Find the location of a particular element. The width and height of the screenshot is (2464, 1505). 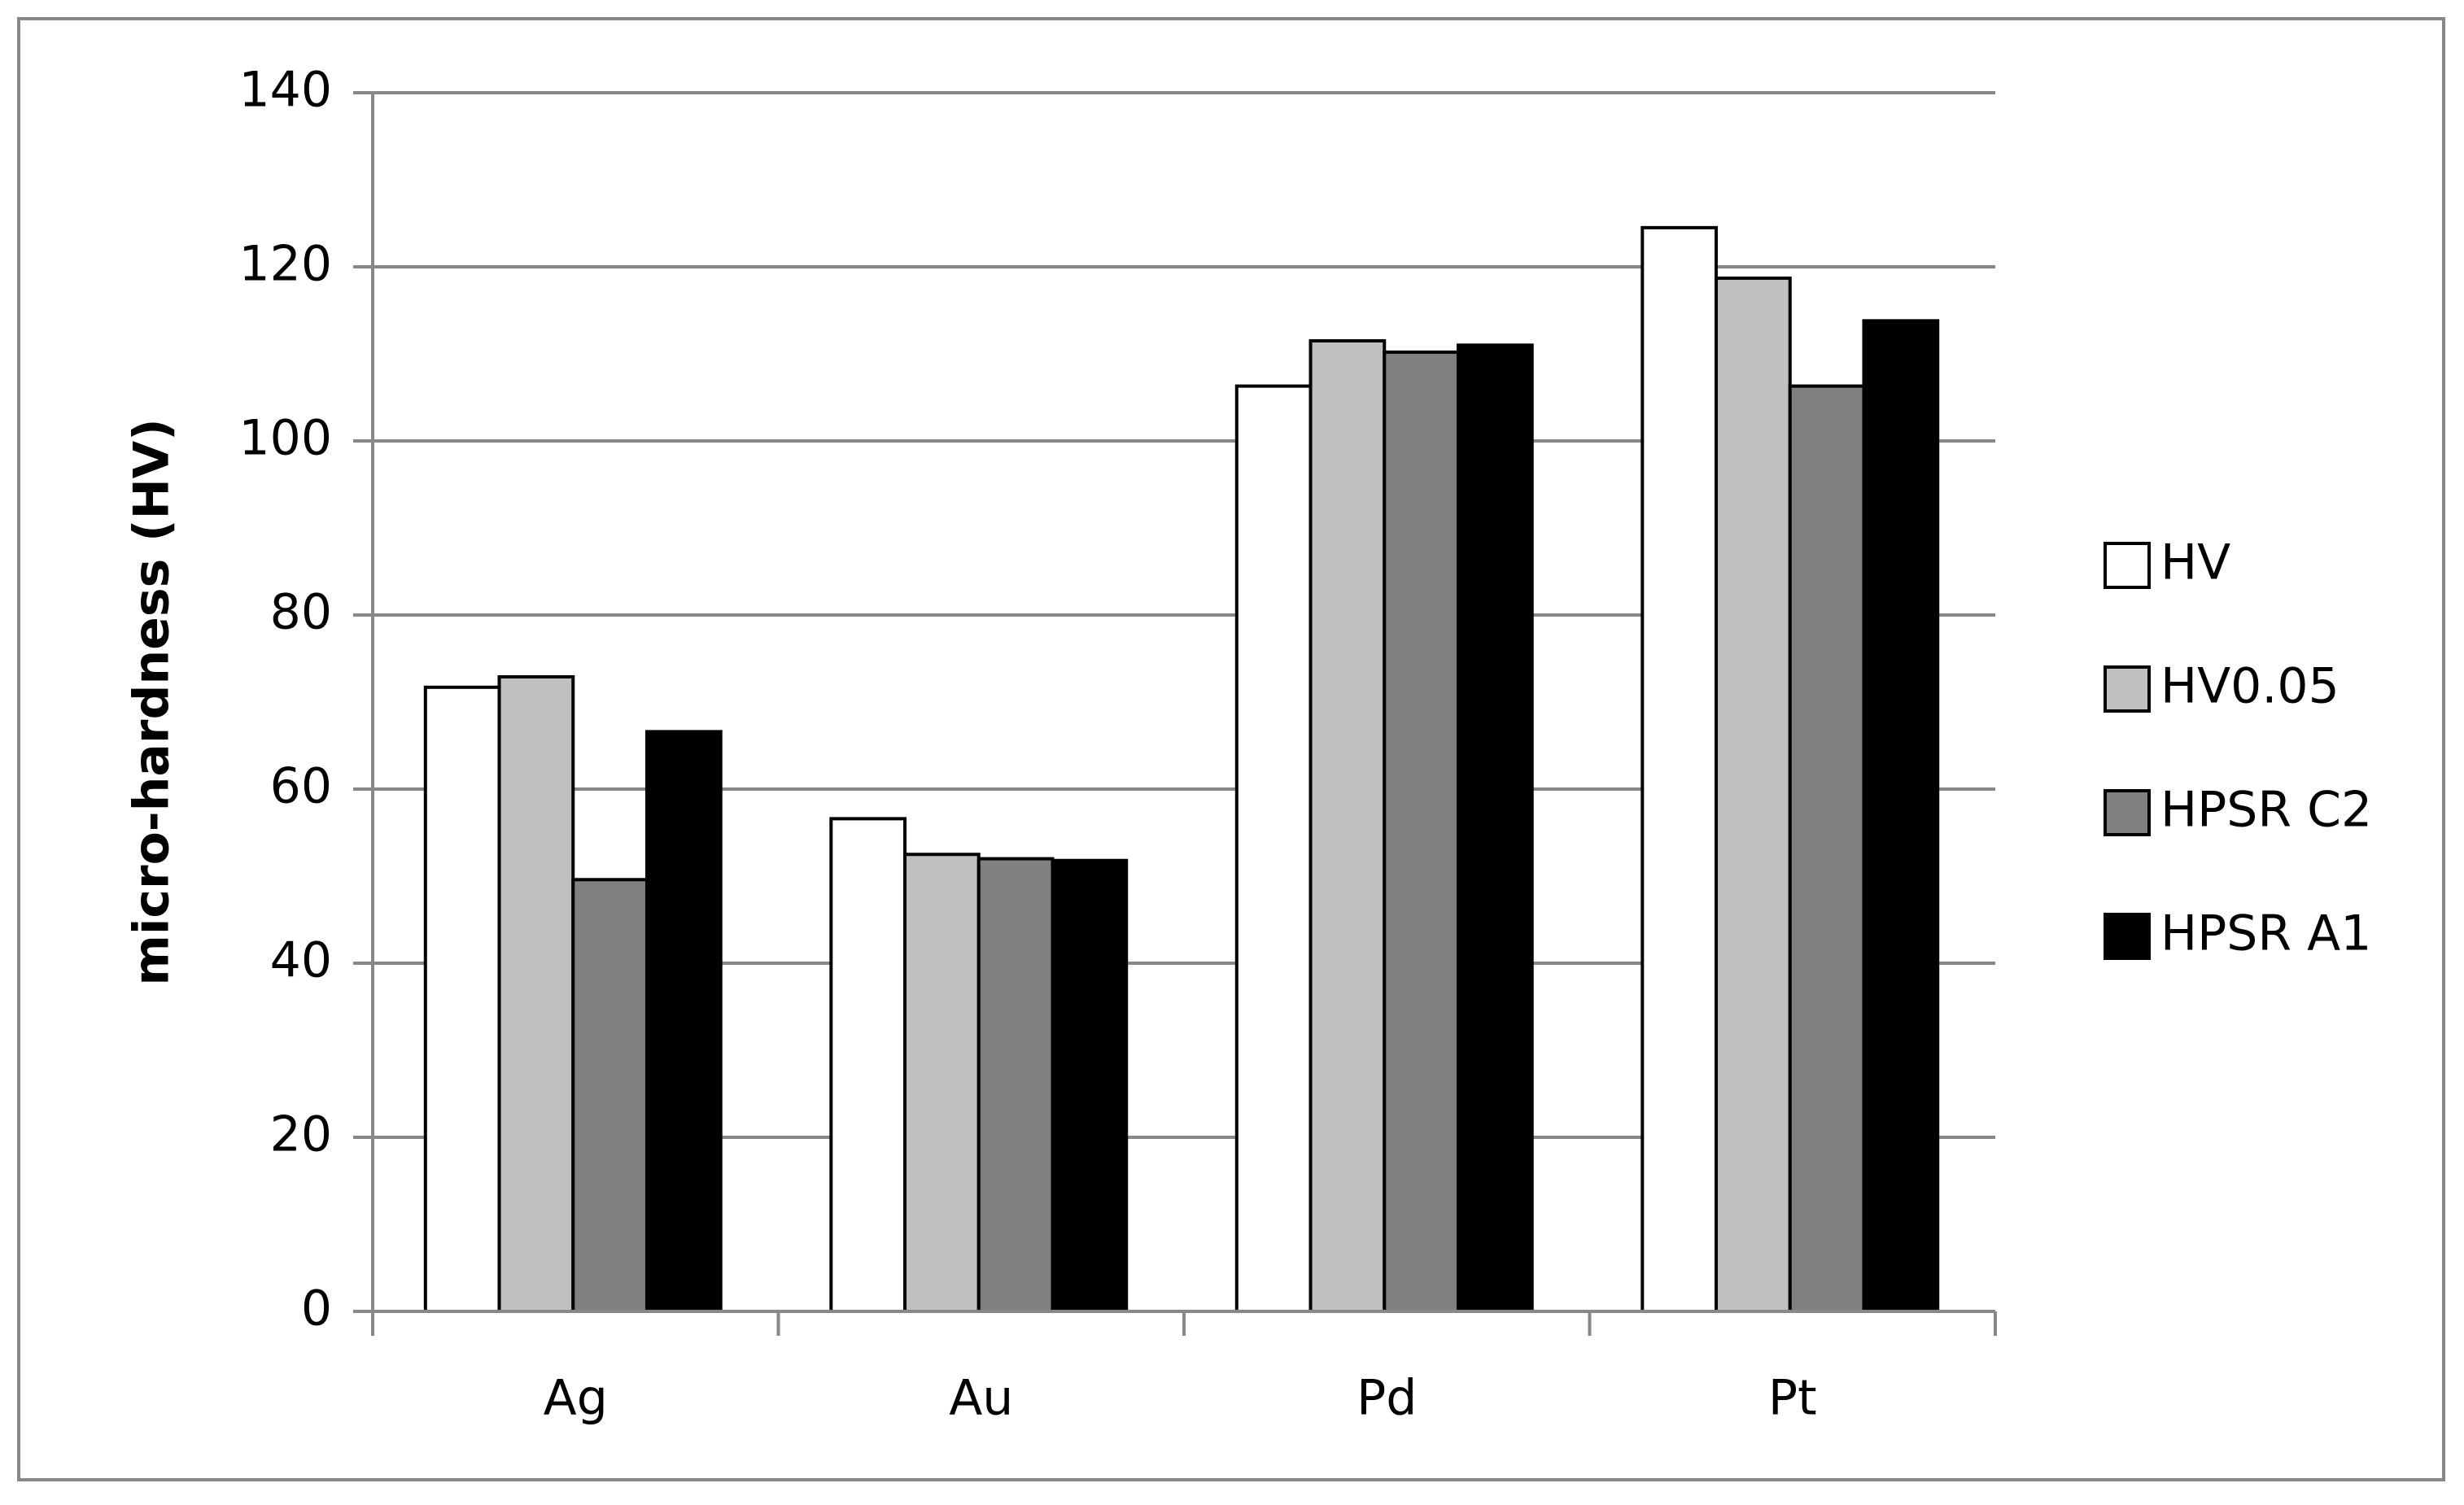

y-tick-label: 20 is located at coordinates (301, 1134).